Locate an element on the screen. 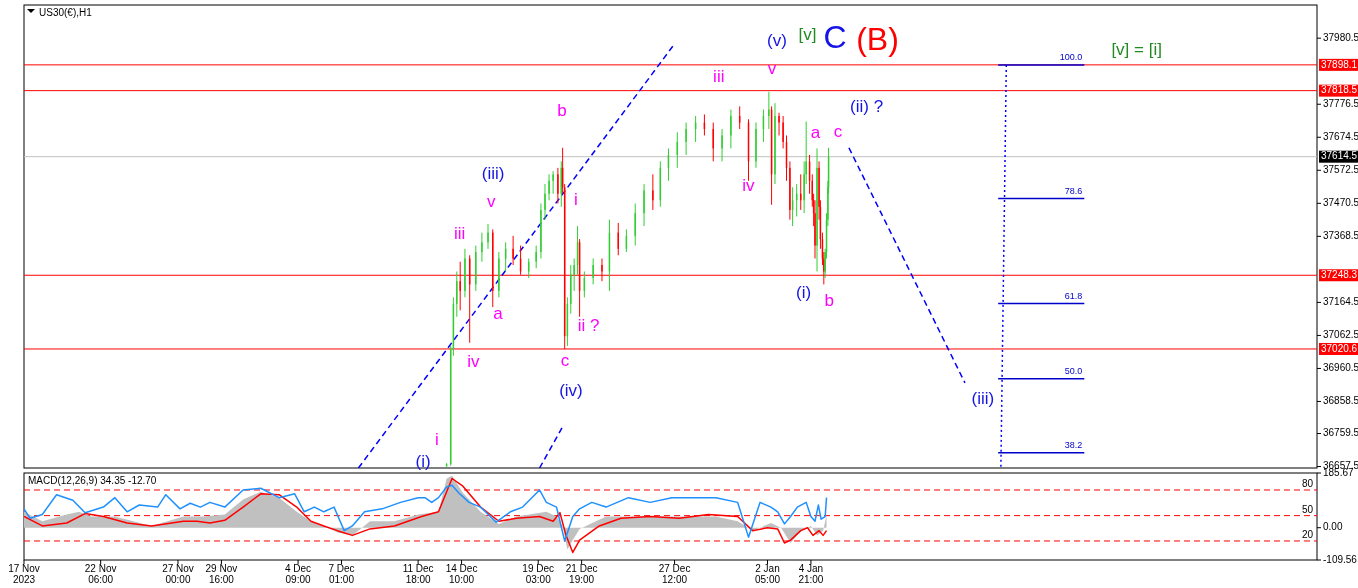 This screenshot has width=1358, height=588. ref-line-label: 37248.3 is located at coordinates (1339, 274).